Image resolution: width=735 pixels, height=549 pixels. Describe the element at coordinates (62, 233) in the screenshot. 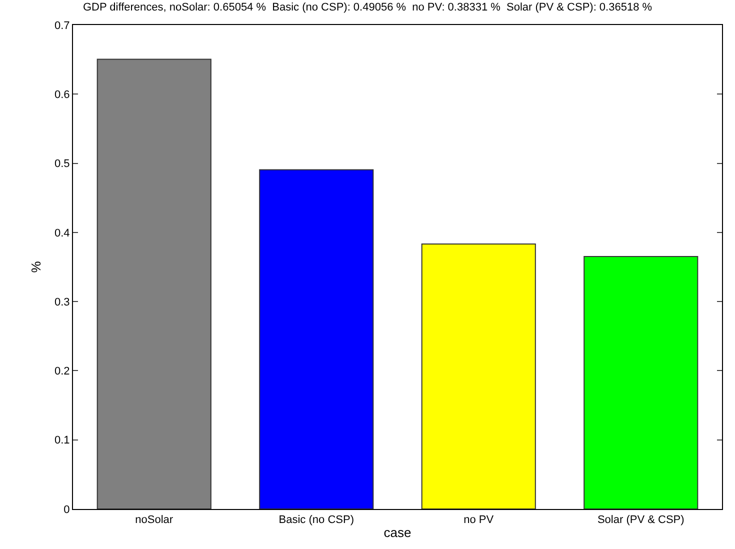

I see `y-tick-label: 0.4` at that location.